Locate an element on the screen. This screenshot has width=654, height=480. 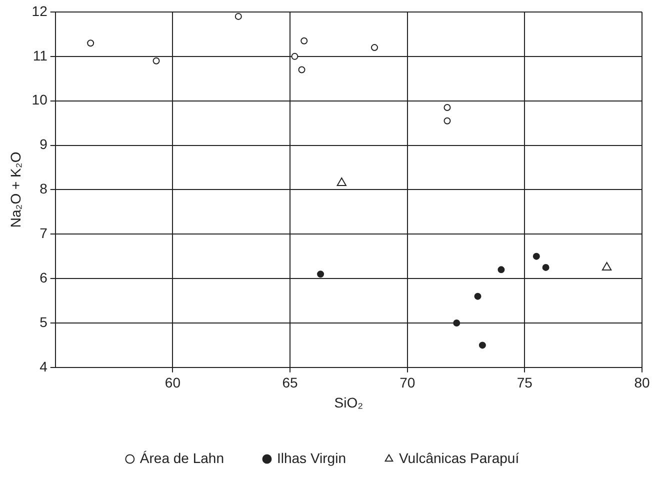
x-tick-label: 65 is located at coordinates (290, 382).